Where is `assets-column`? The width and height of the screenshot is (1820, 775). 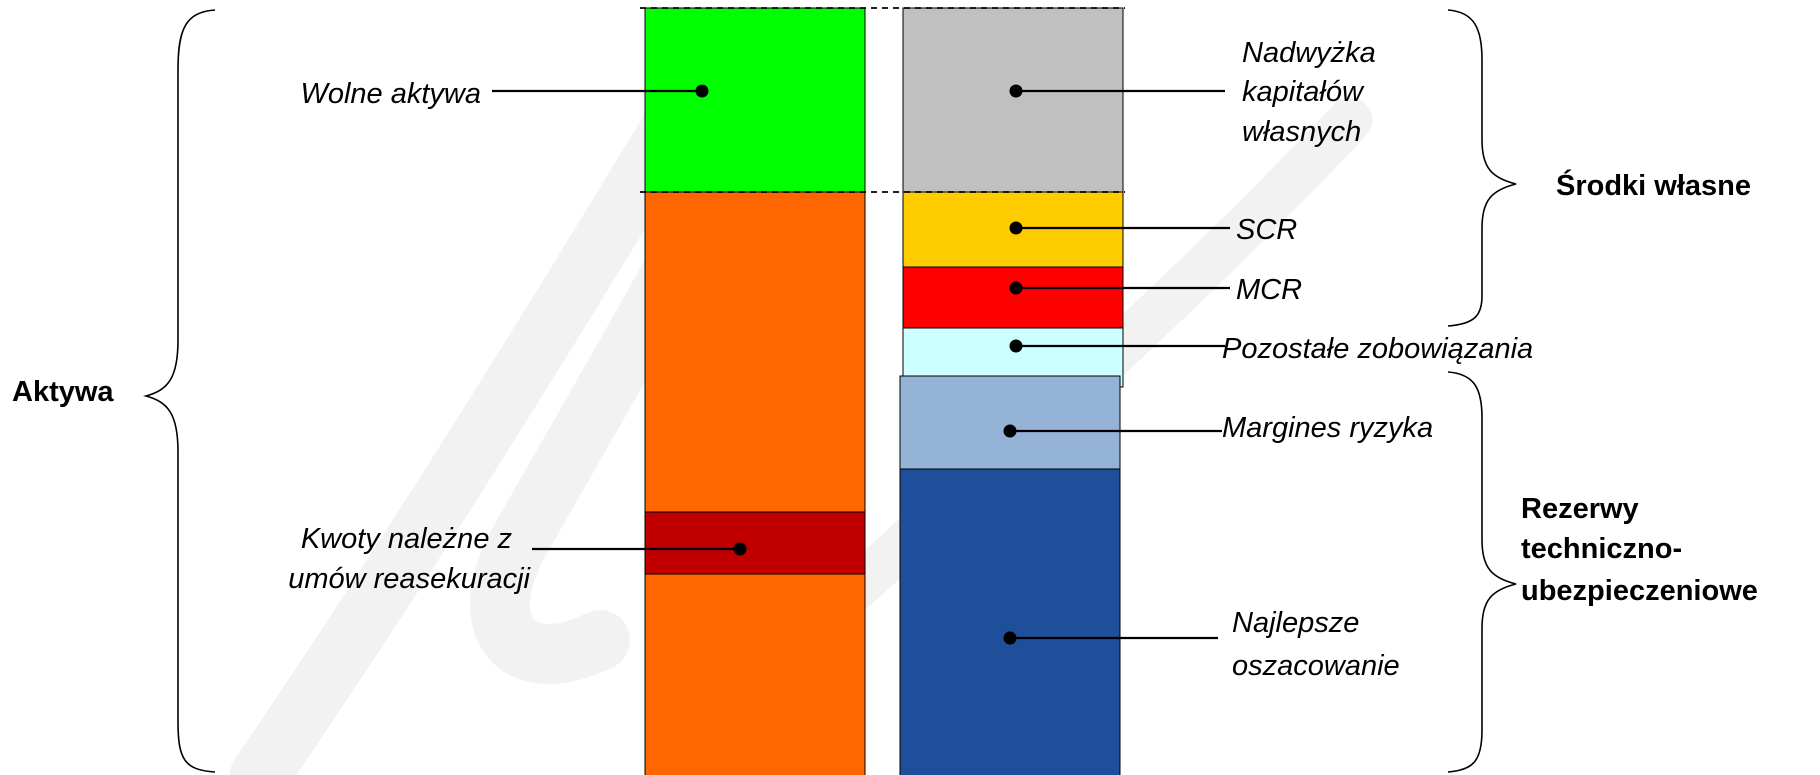
assets-column is located at coordinates (755, 391).